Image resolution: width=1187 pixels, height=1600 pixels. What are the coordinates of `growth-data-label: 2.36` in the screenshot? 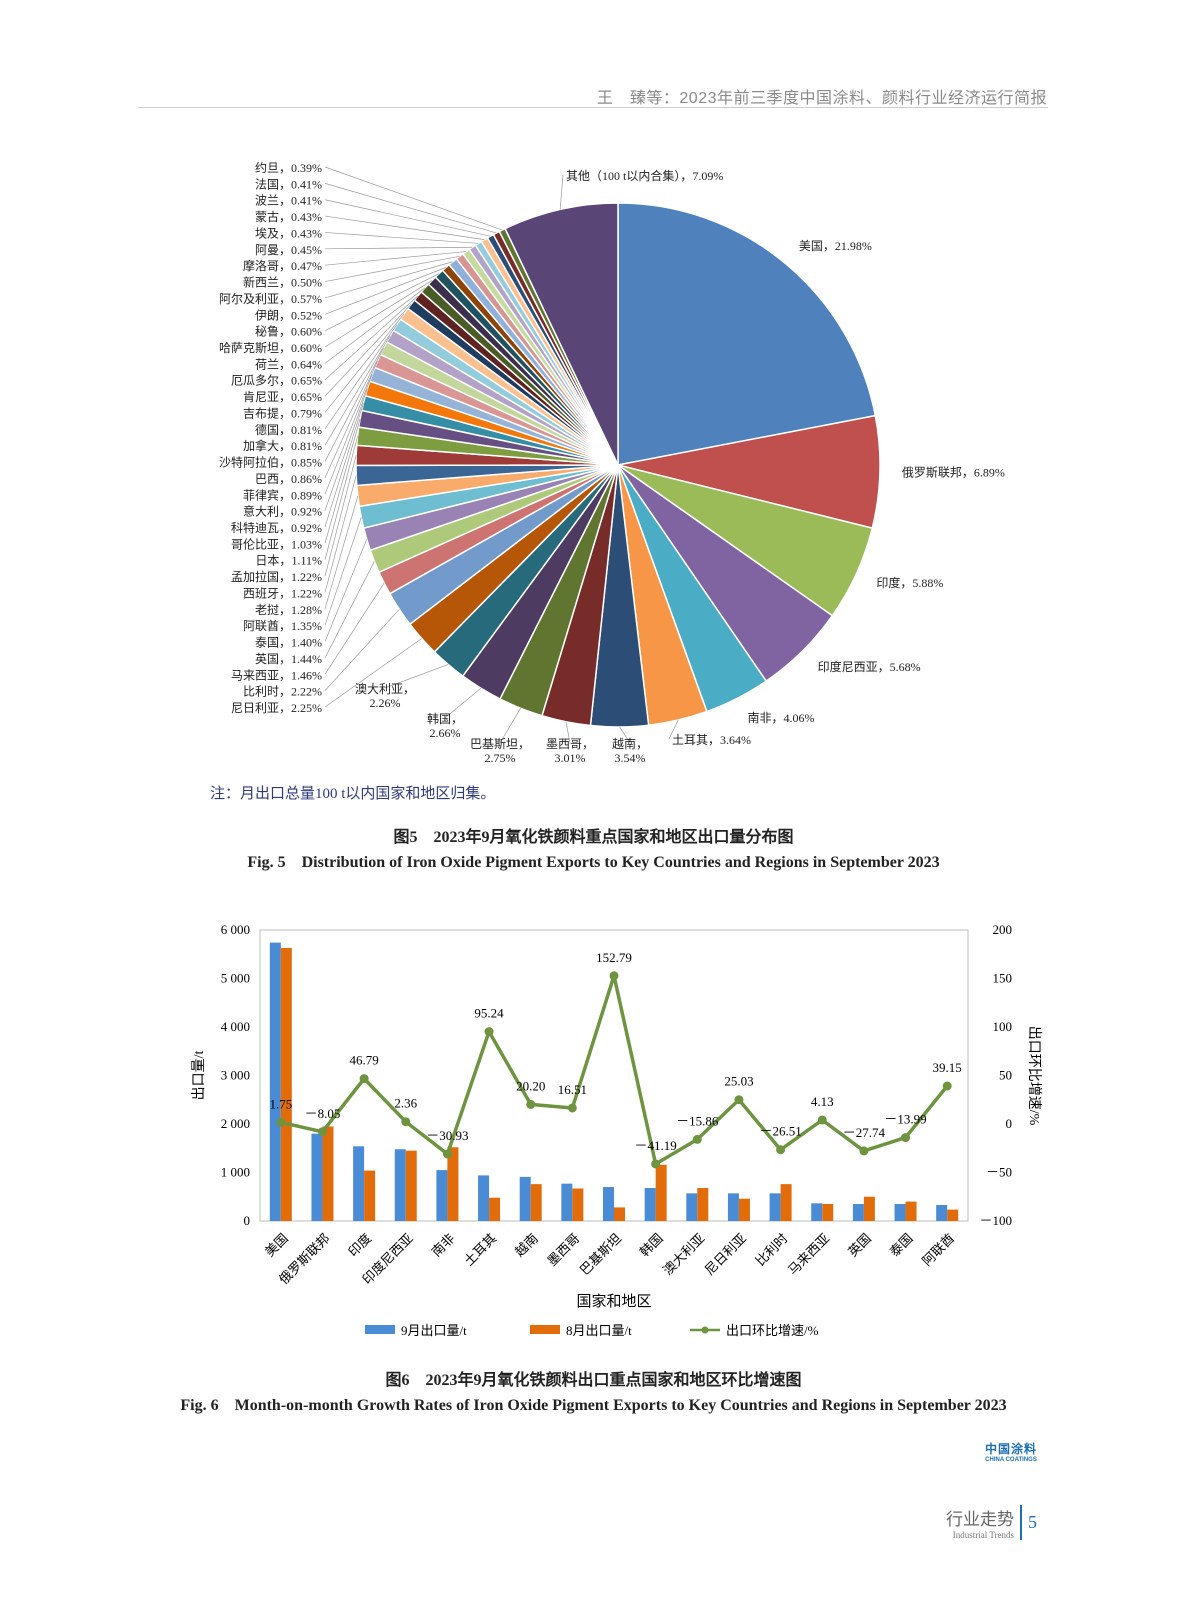 It's located at (405, 1103).